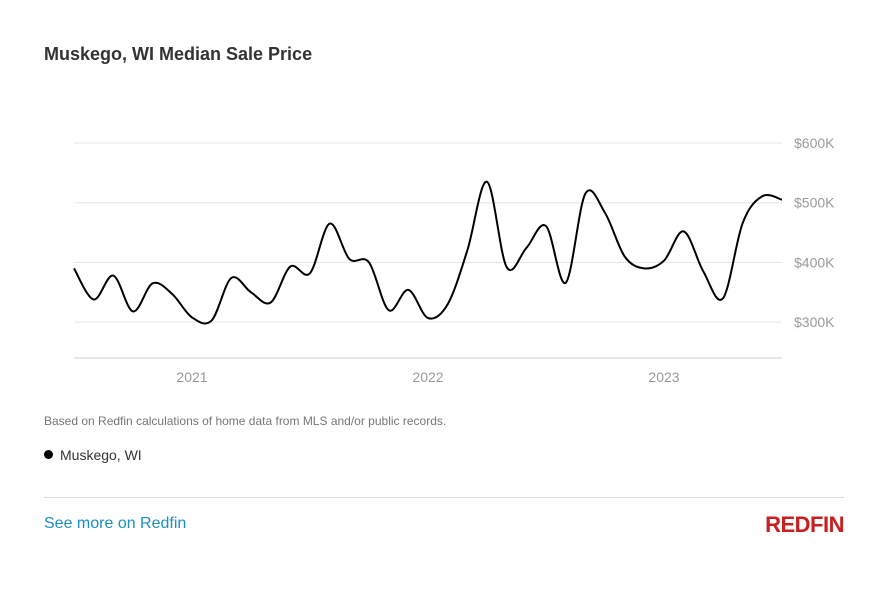 The image size is (888, 596). What do you see at coordinates (814, 322) in the screenshot?
I see `y-tick-label: $300K` at bounding box center [814, 322].